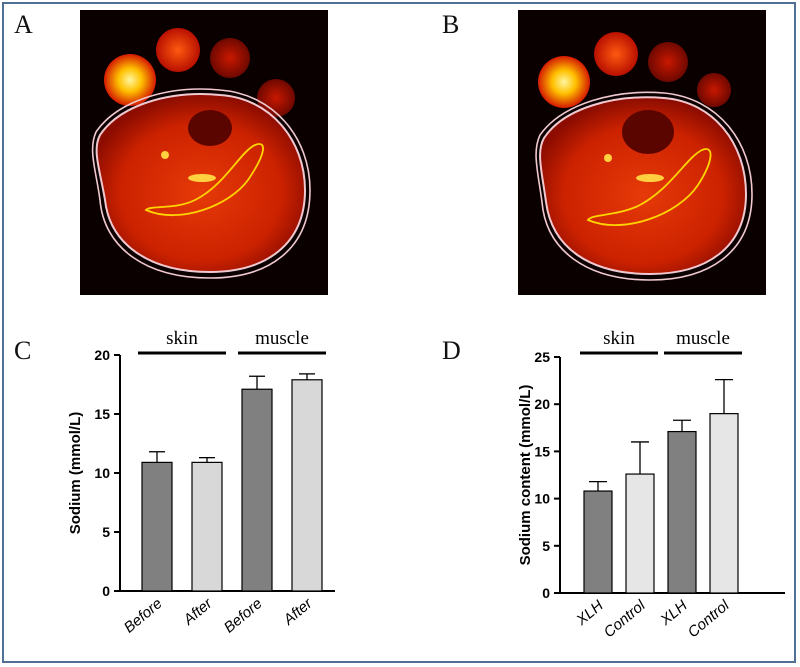 This screenshot has height=667, width=800. What do you see at coordinates (525, 475) in the screenshot?
I see `y-axis-label: Sodium content (mmol/L)` at bounding box center [525, 475].